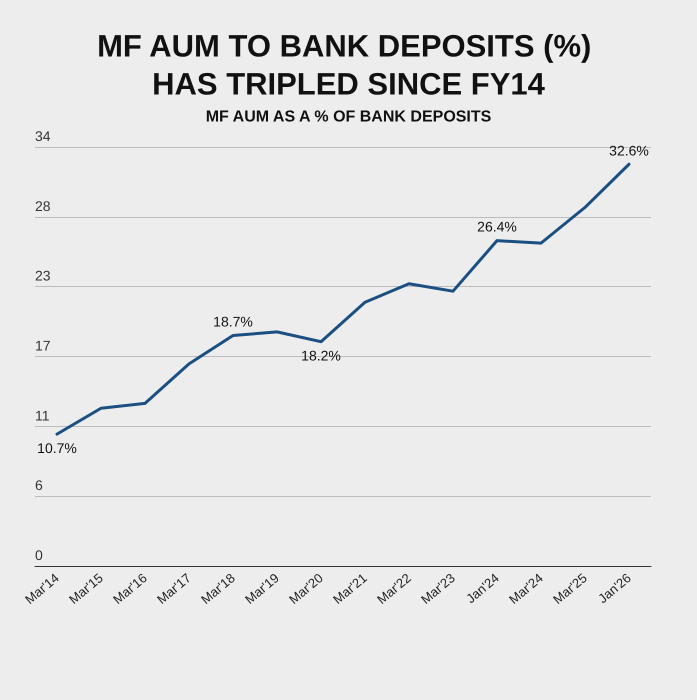  What do you see at coordinates (349, 117) in the screenshot?
I see `chart-subtitle: MF AUM AS A % OF BANK DEPOSITS` at bounding box center [349, 117].